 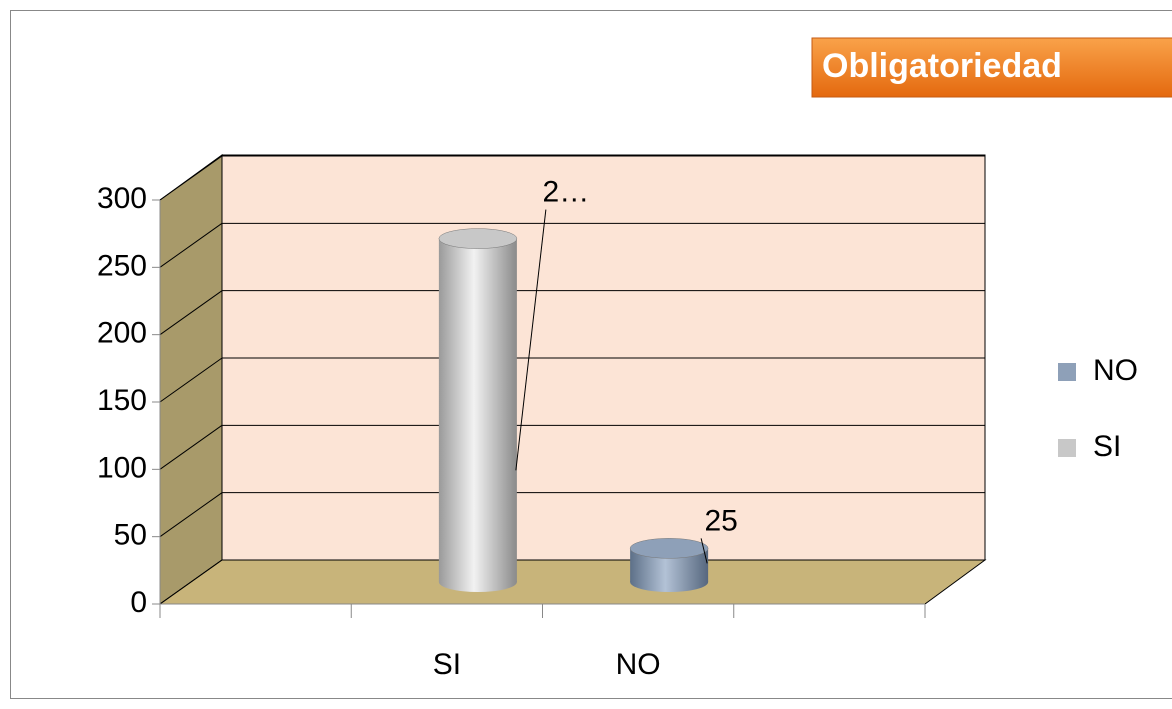 What do you see at coordinates (122, 333) in the screenshot?
I see `y-tick-label: 200` at bounding box center [122, 333].